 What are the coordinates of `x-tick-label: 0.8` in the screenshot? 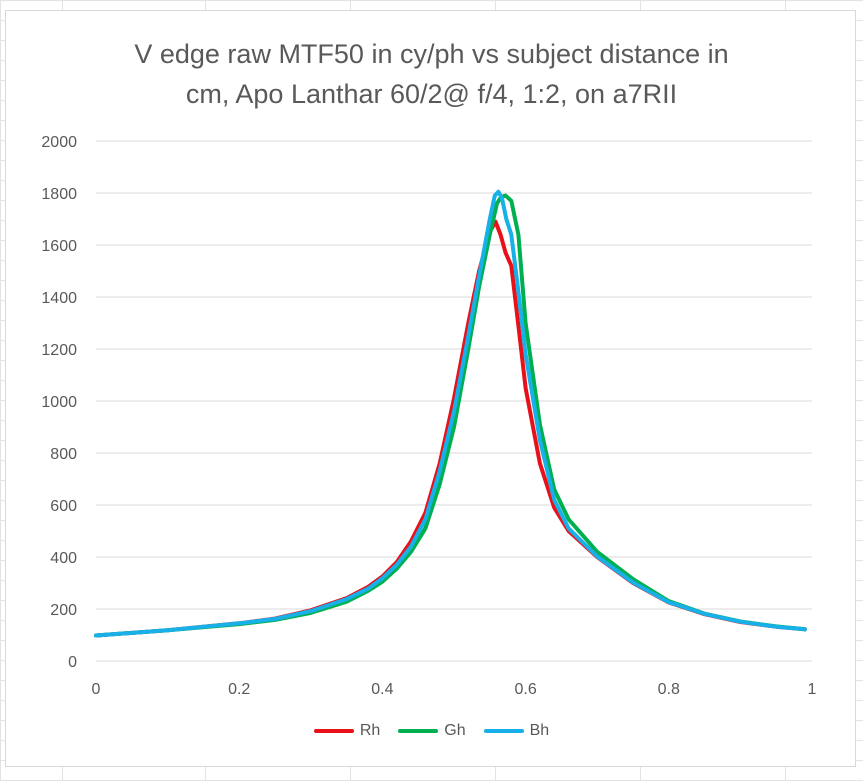 It's located at (669, 689).